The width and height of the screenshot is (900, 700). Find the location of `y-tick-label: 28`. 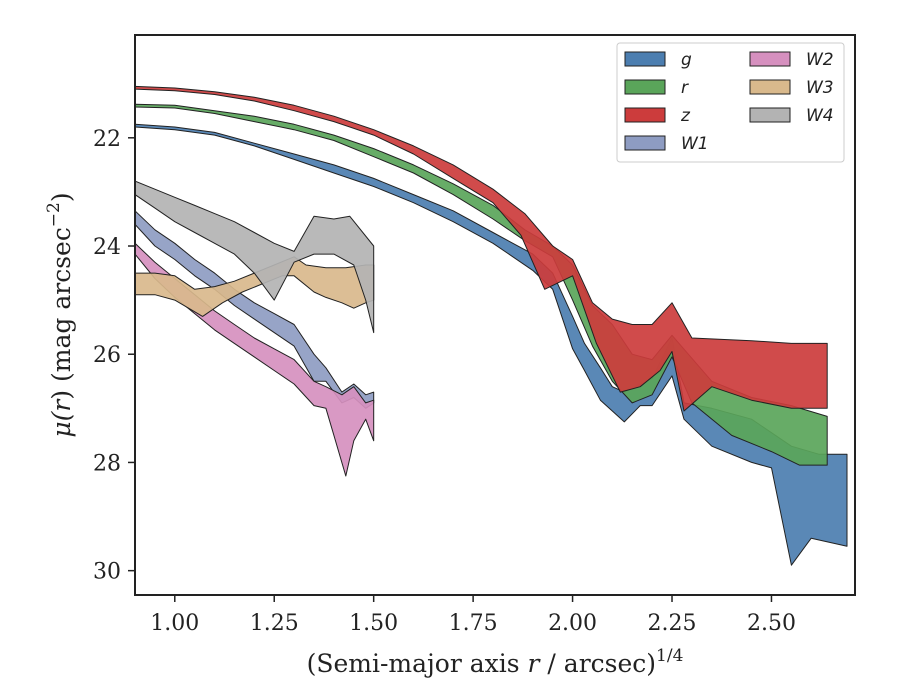

y-tick-label: 28 is located at coordinates (107, 463).